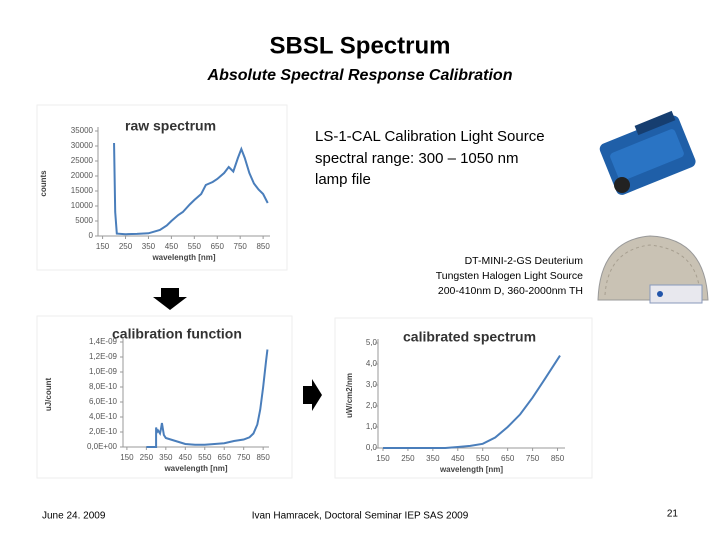 The height and width of the screenshot is (540, 720). I want to click on y-tick-label: 5,0, so click(372, 342).